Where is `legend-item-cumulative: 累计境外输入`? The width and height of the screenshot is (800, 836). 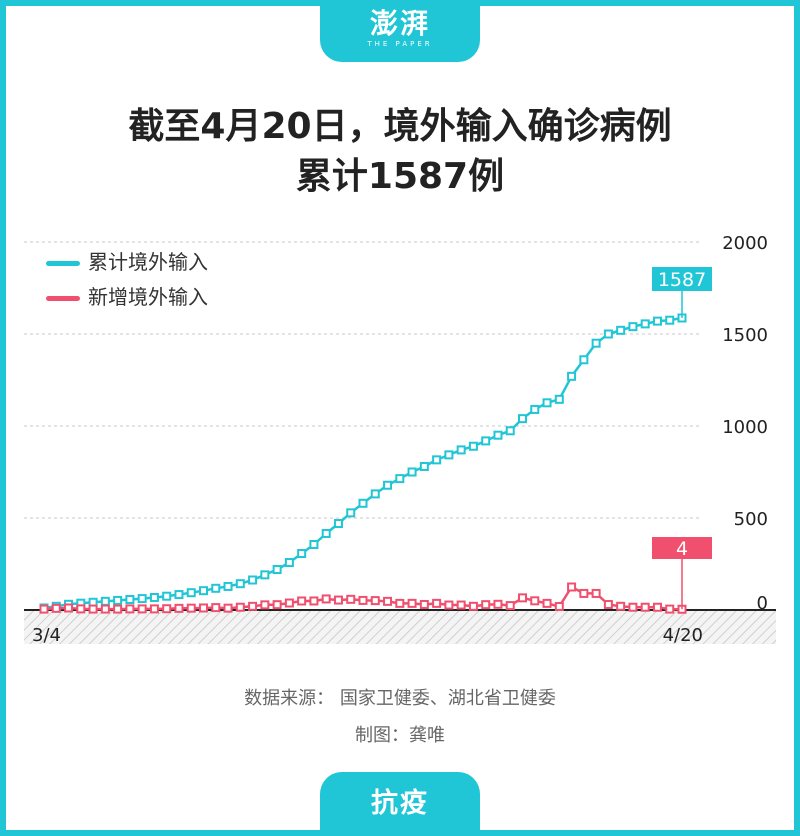
legend-item-cumulative: 累计境外输入 is located at coordinates (127, 262).